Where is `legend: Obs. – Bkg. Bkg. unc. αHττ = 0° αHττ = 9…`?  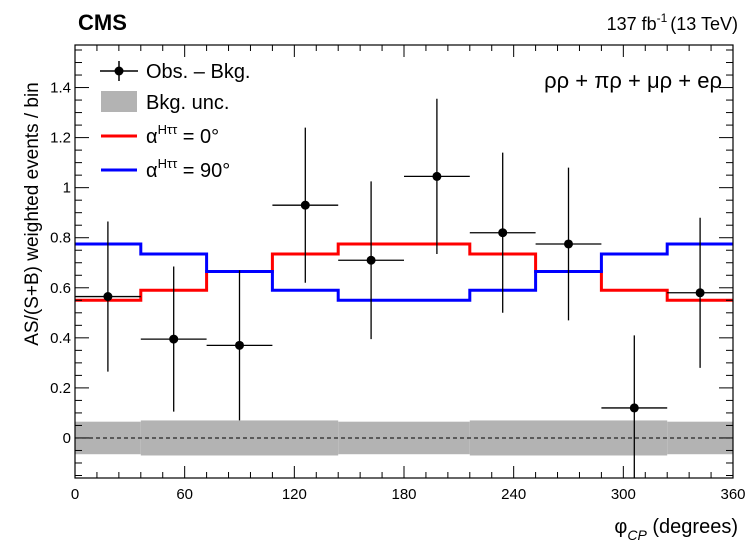
legend: Obs. – Bkg. Bkg. unc. αHττ = 0° αHττ = 9… is located at coordinates (175, 121).